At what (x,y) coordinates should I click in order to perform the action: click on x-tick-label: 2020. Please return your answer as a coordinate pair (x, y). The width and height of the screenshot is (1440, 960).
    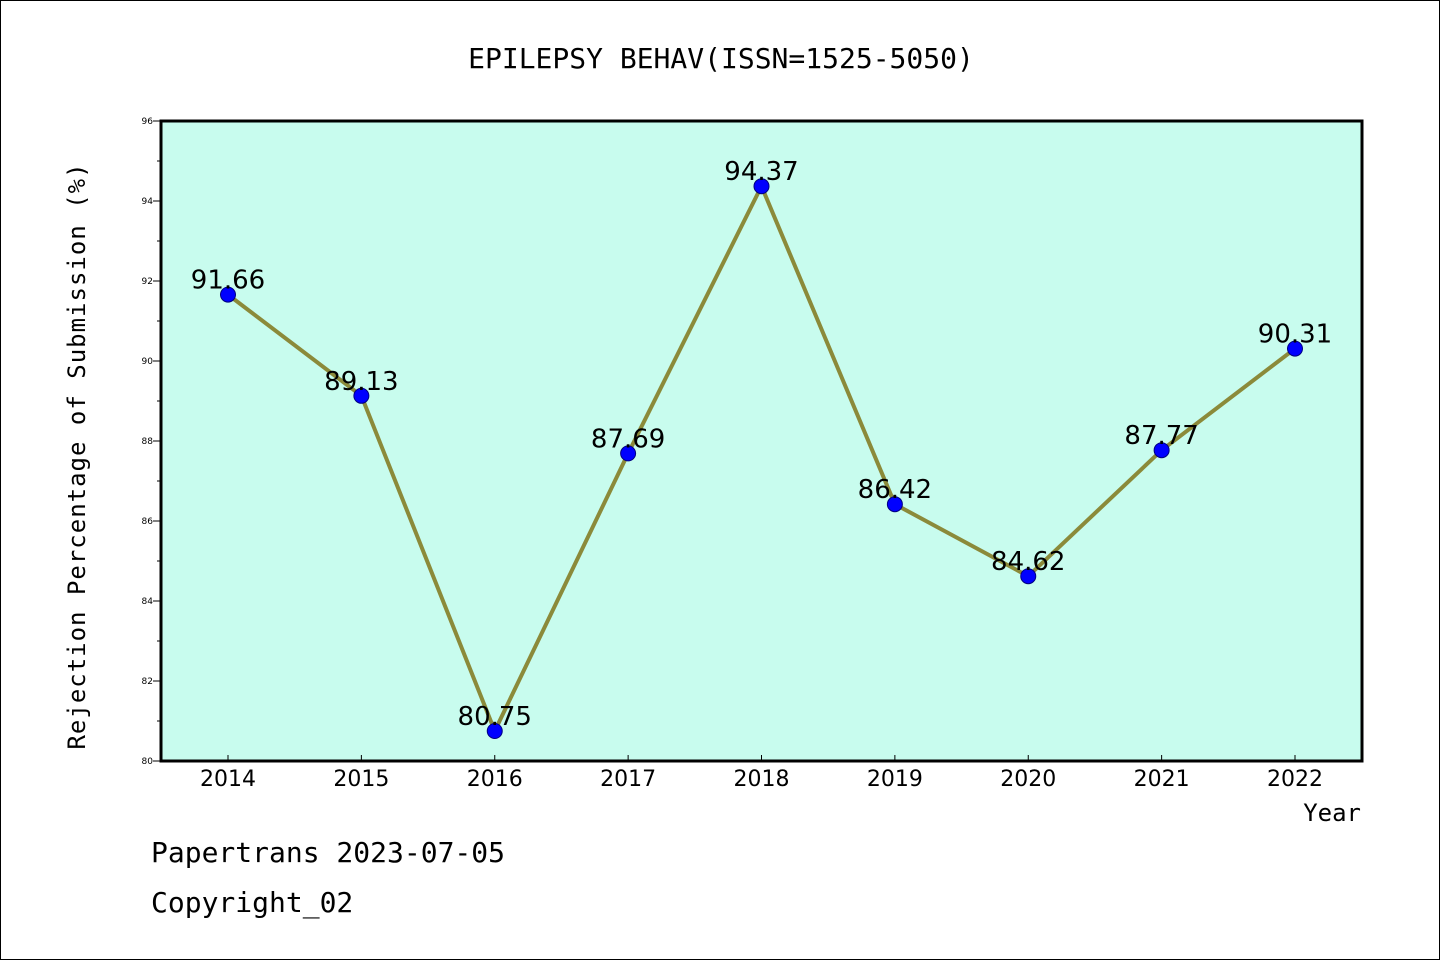
    Looking at the image, I should click on (1028, 779).